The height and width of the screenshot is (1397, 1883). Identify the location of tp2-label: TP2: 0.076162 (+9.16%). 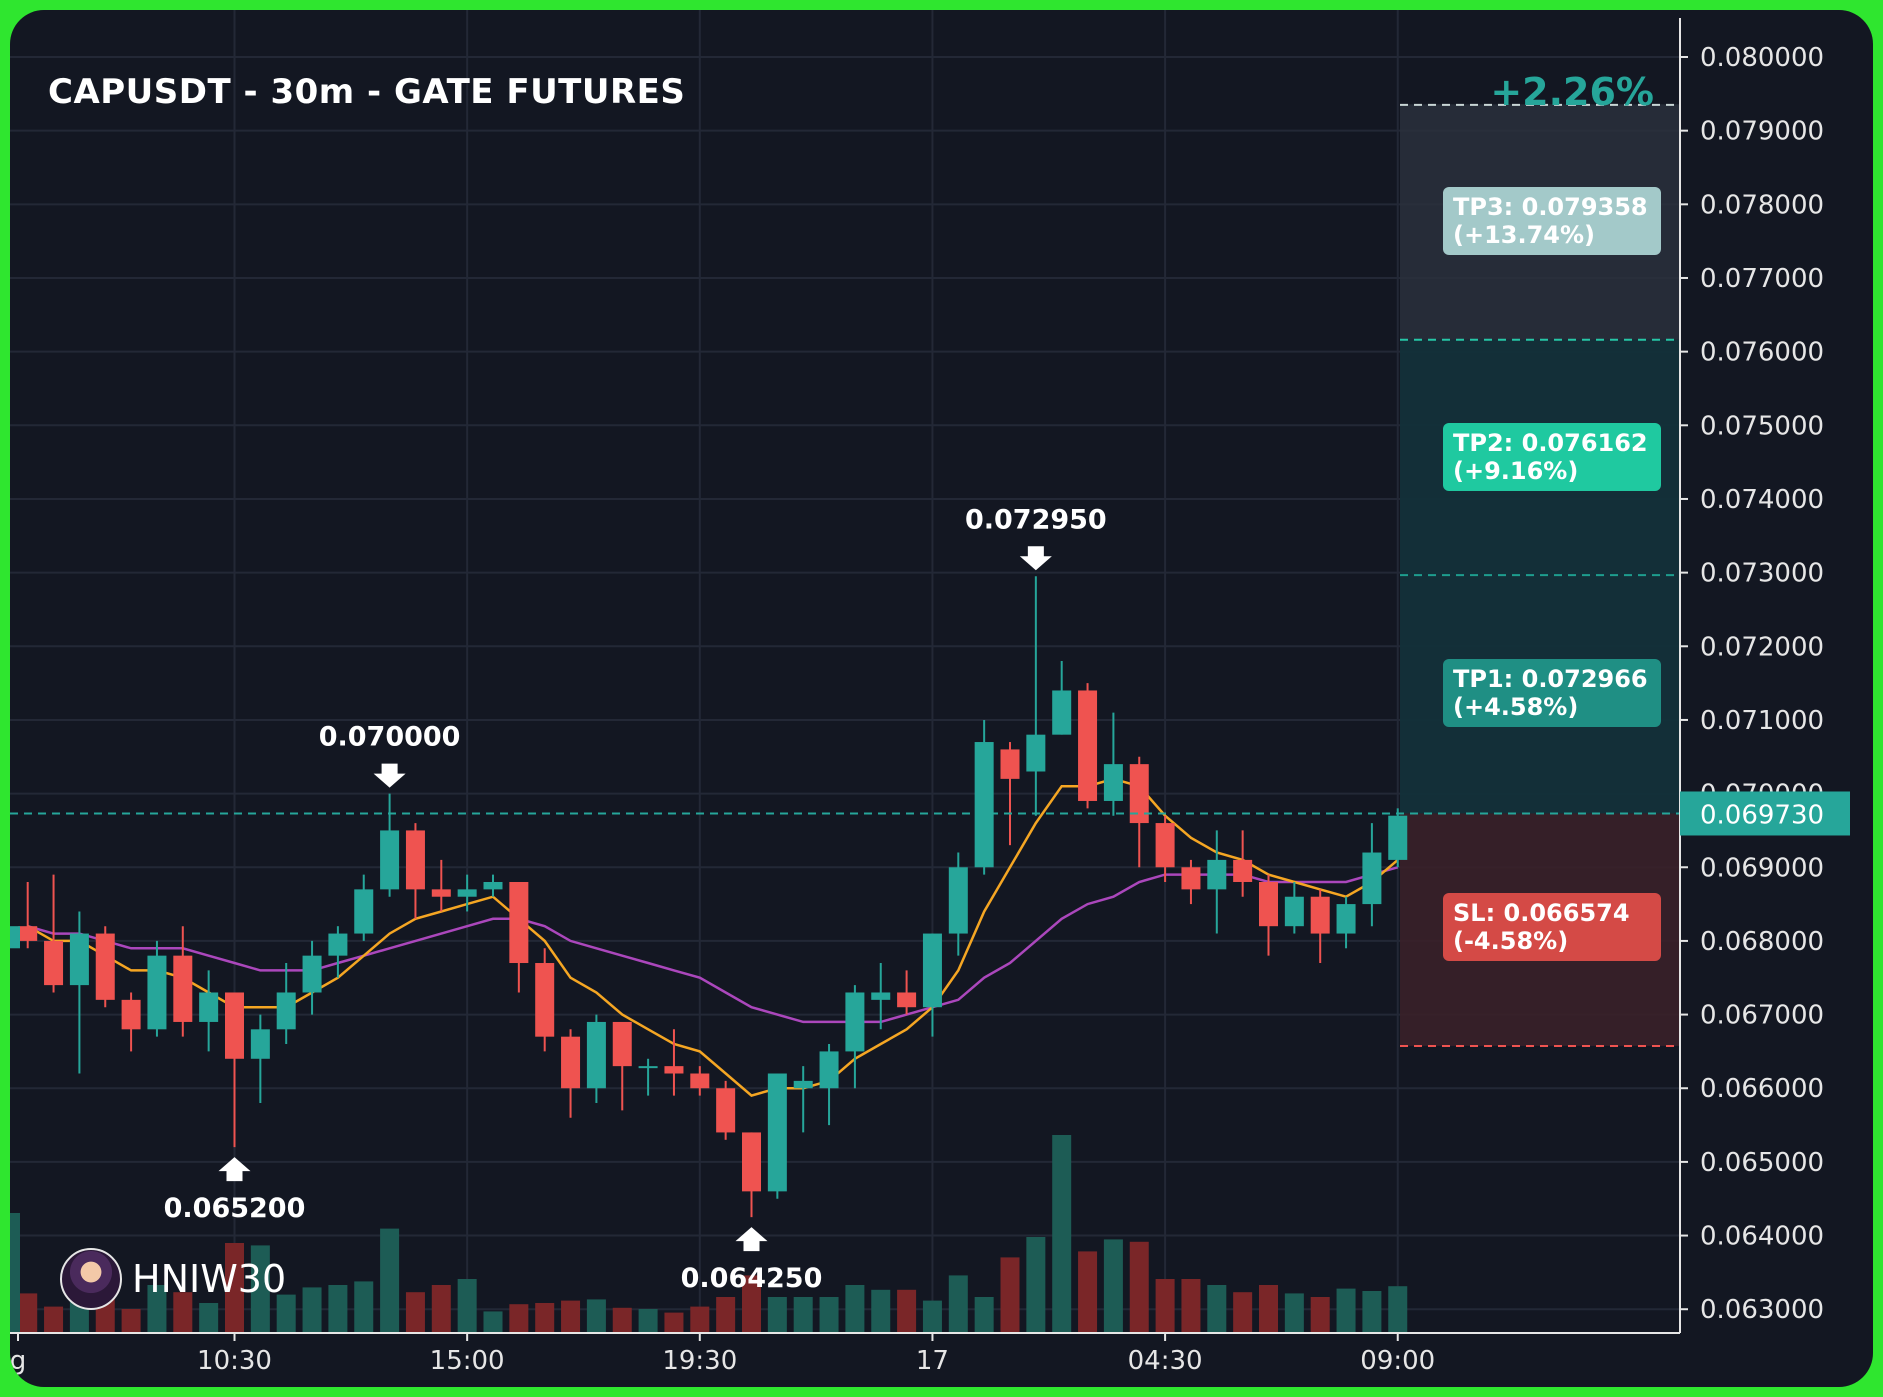
(1552, 457).